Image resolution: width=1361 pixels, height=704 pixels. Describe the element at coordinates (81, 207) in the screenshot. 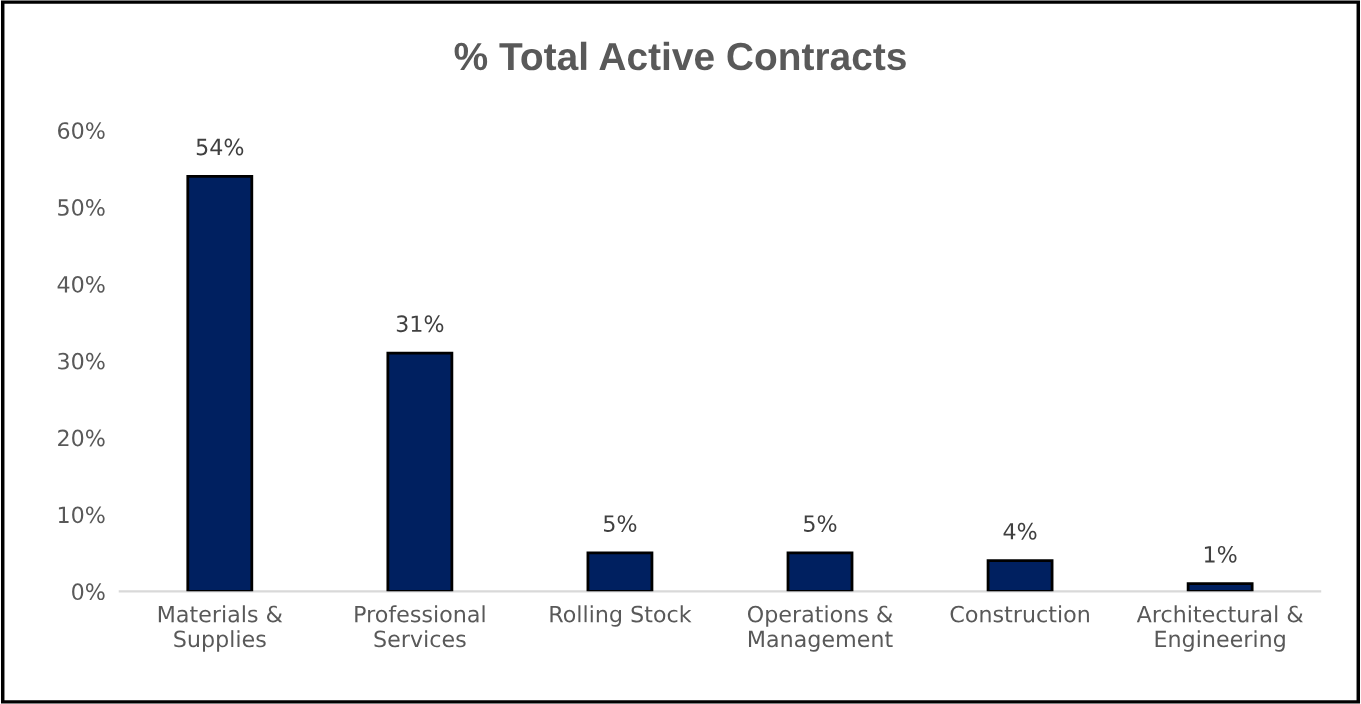

I see `y-tick-label: 50%` at that location.